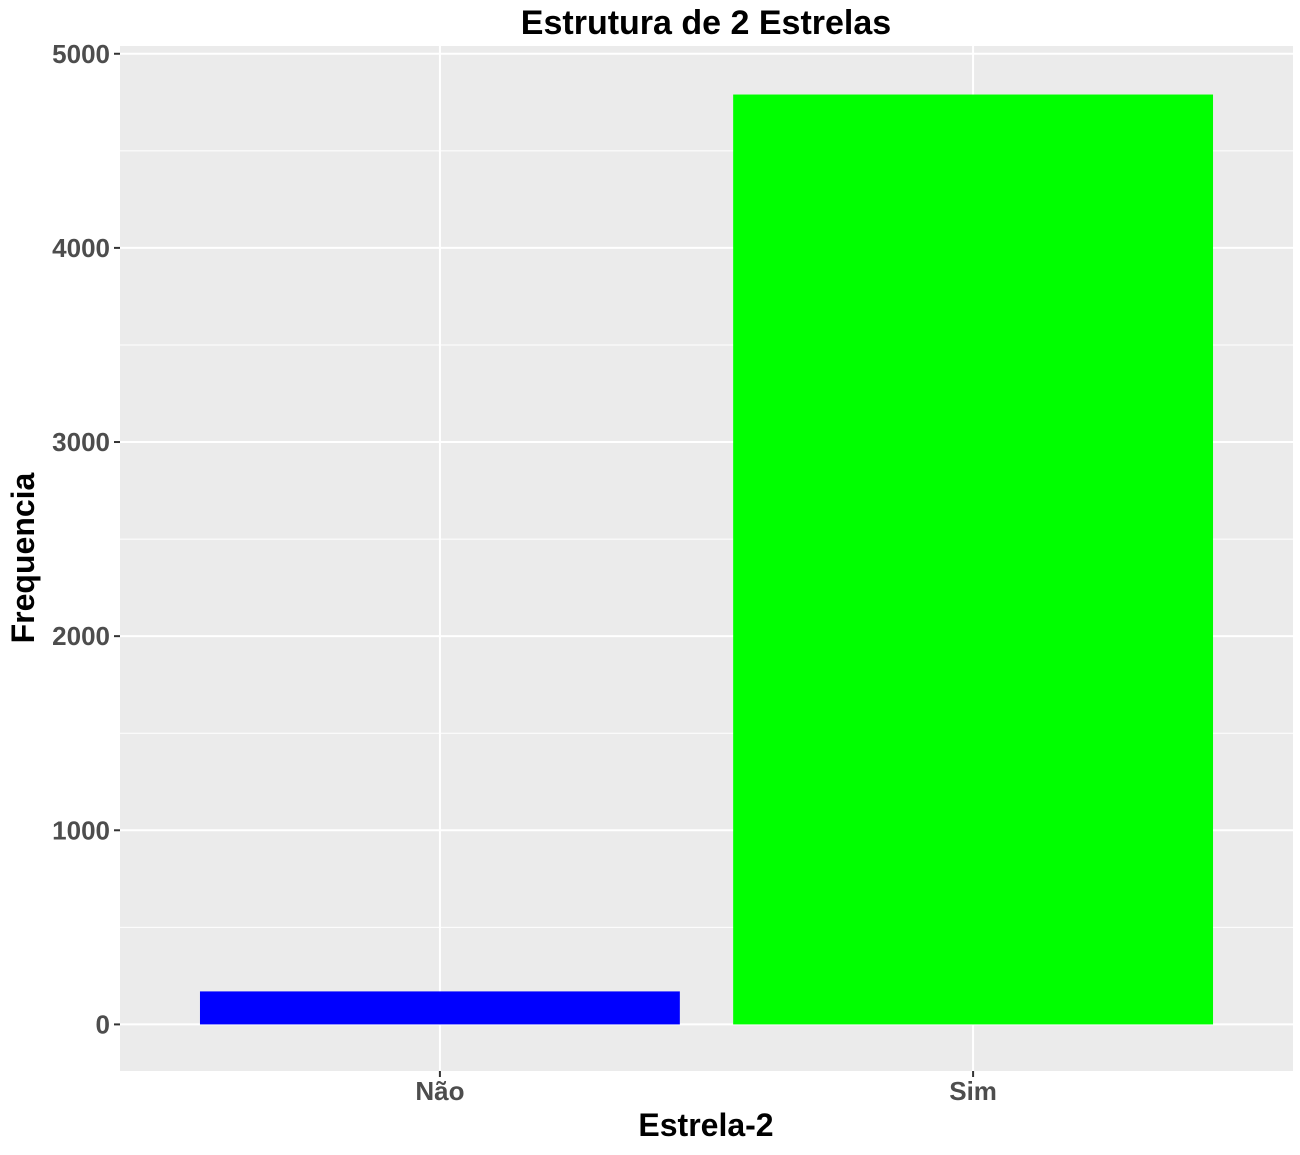 Image resolution: width=1300 pixels, height=1155 pixels. I want to click on y-tick-label: 3000, so click(81, 442).